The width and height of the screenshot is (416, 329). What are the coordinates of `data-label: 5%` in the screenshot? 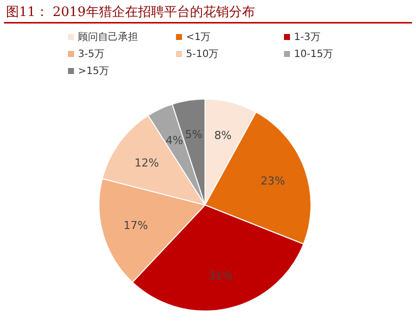 It's located at (193, 134).